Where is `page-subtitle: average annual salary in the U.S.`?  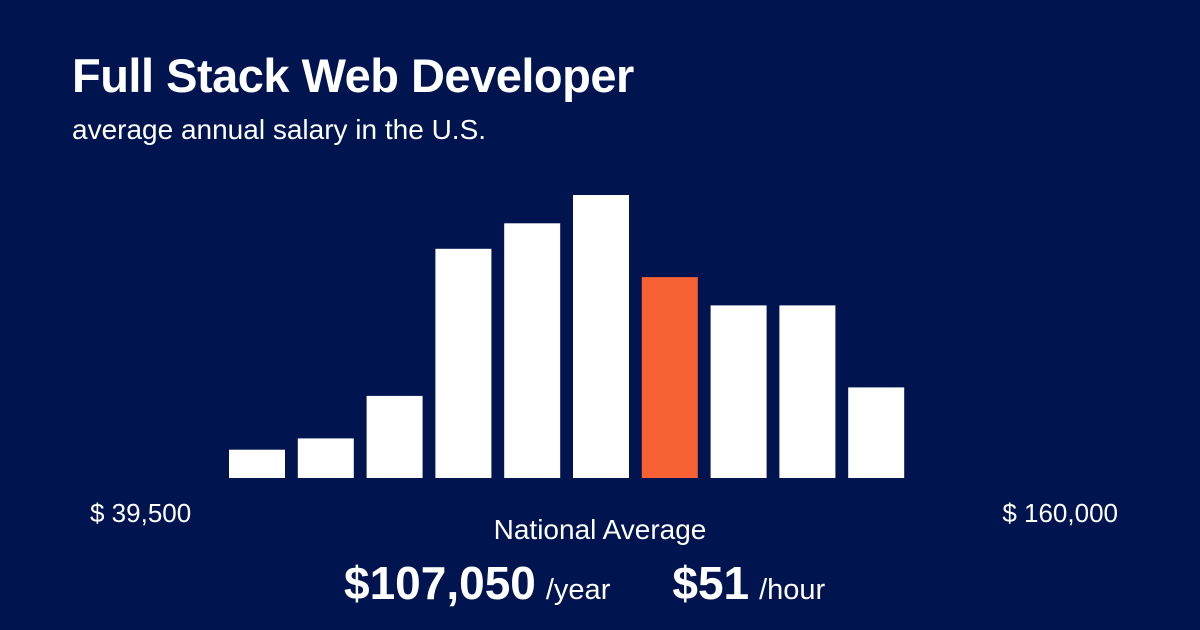 page-subtitle: average annual salary in the U.S. is located at coordinates (279, 129).